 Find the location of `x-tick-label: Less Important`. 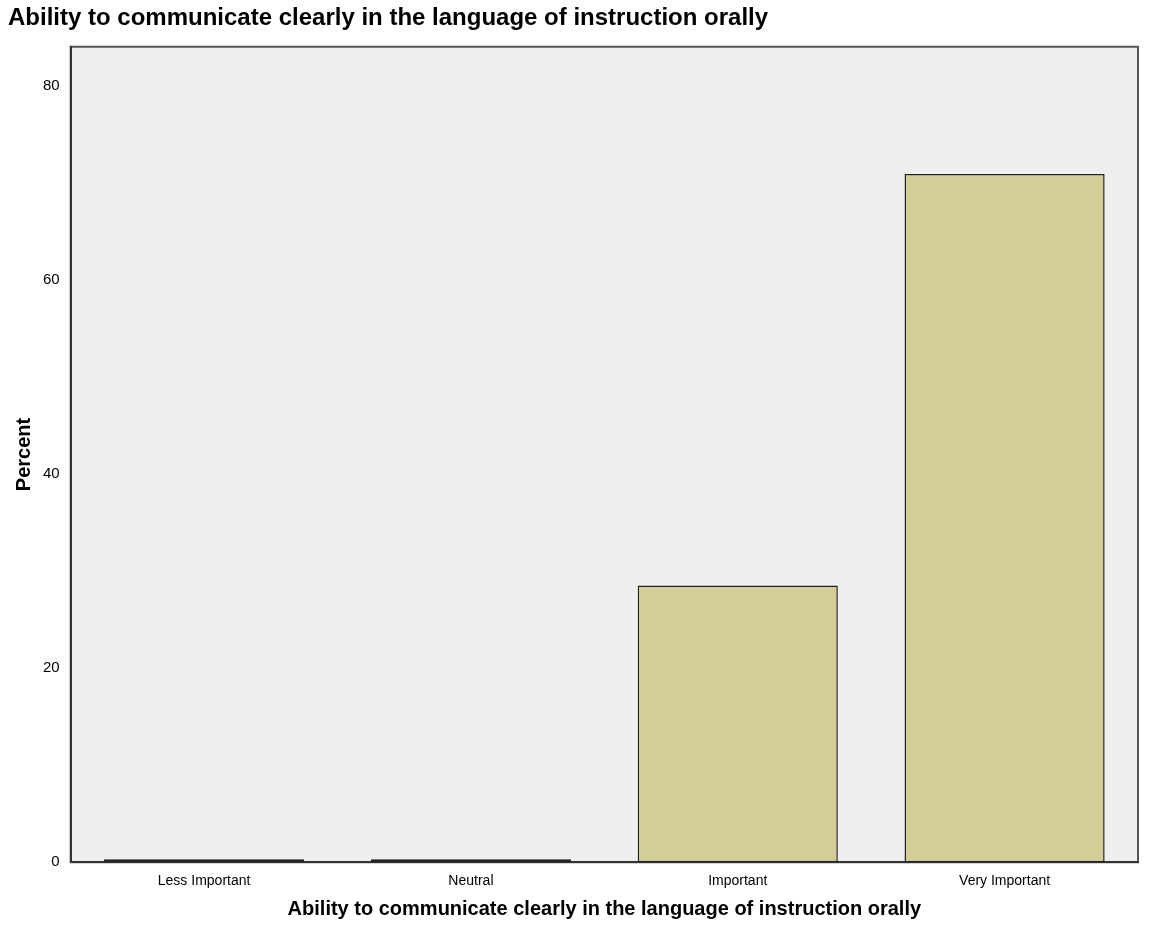

x-tick-label: Less Important is located at coordinates (204, 880).